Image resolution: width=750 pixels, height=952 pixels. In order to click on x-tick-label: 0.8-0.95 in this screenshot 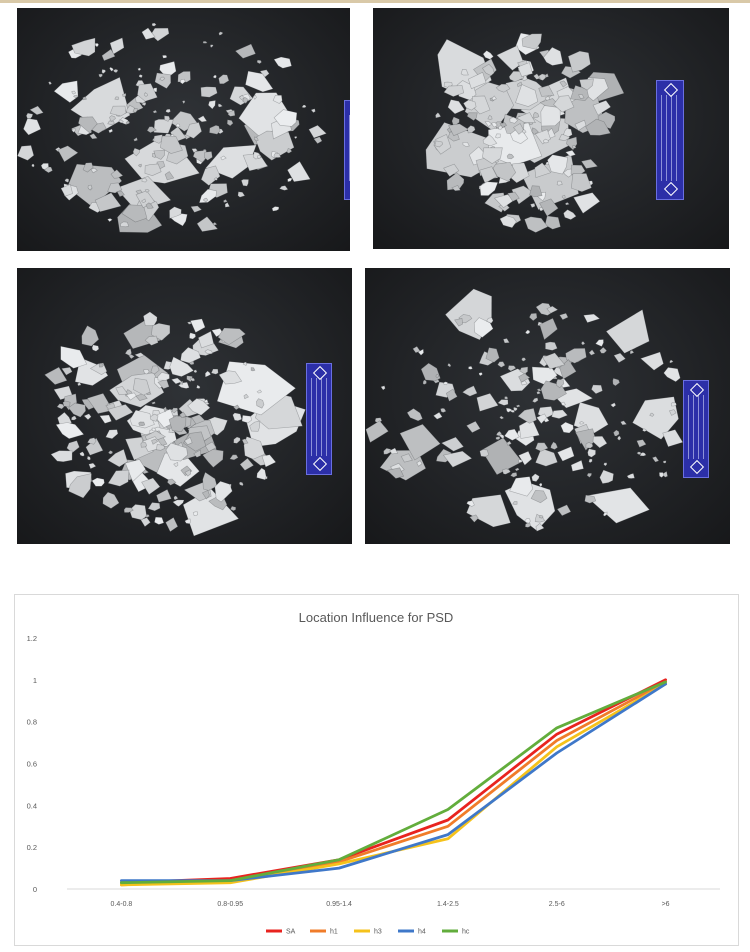, I will do `click(230, 904)`.